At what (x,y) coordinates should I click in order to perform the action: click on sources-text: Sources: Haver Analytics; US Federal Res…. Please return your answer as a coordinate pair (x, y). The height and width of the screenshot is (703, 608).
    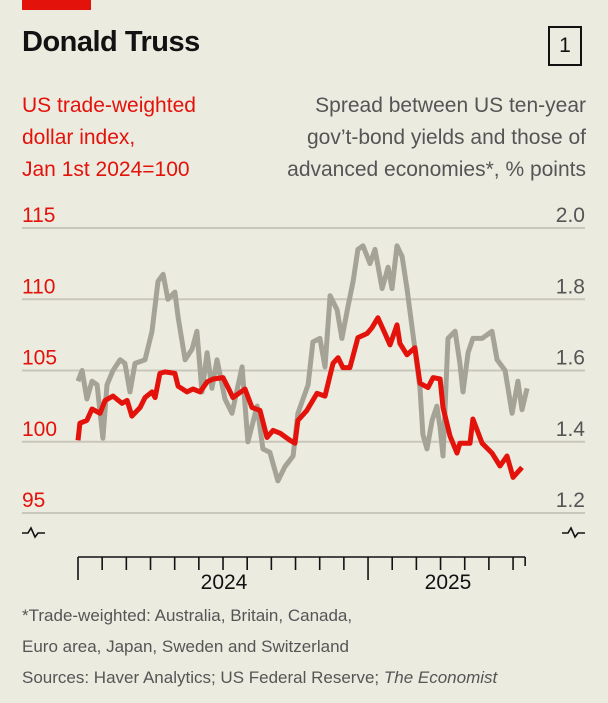
    Looking at the image, I should click on (203, 677).